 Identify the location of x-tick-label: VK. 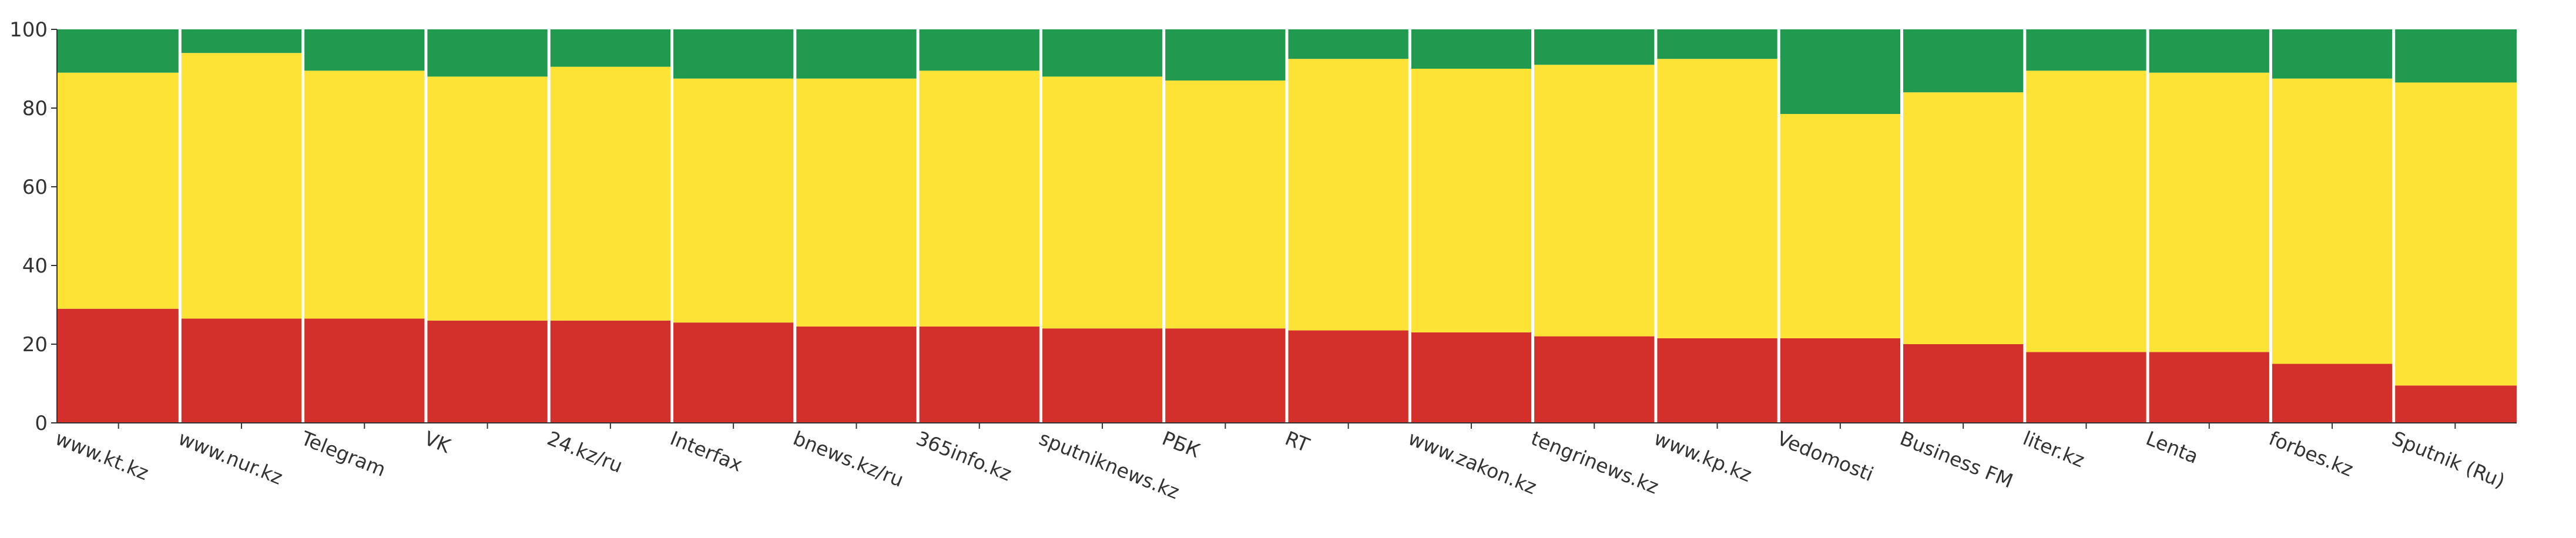
(438, 442).